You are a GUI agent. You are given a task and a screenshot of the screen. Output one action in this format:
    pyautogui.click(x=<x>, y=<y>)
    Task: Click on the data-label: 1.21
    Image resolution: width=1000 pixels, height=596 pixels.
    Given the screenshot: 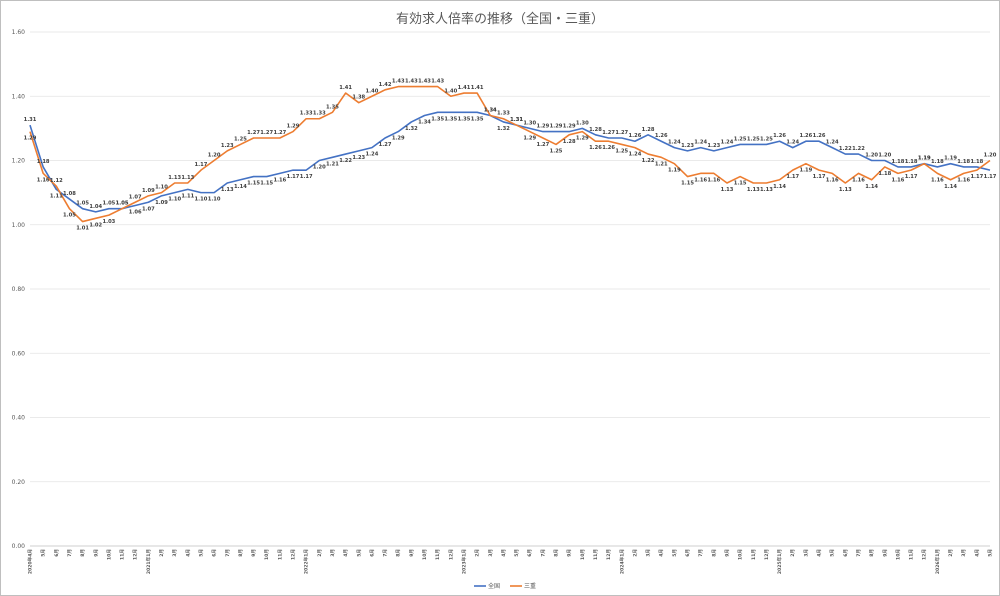 What is the action you would take?
    pyautogui.click(x=661, y=164)
    